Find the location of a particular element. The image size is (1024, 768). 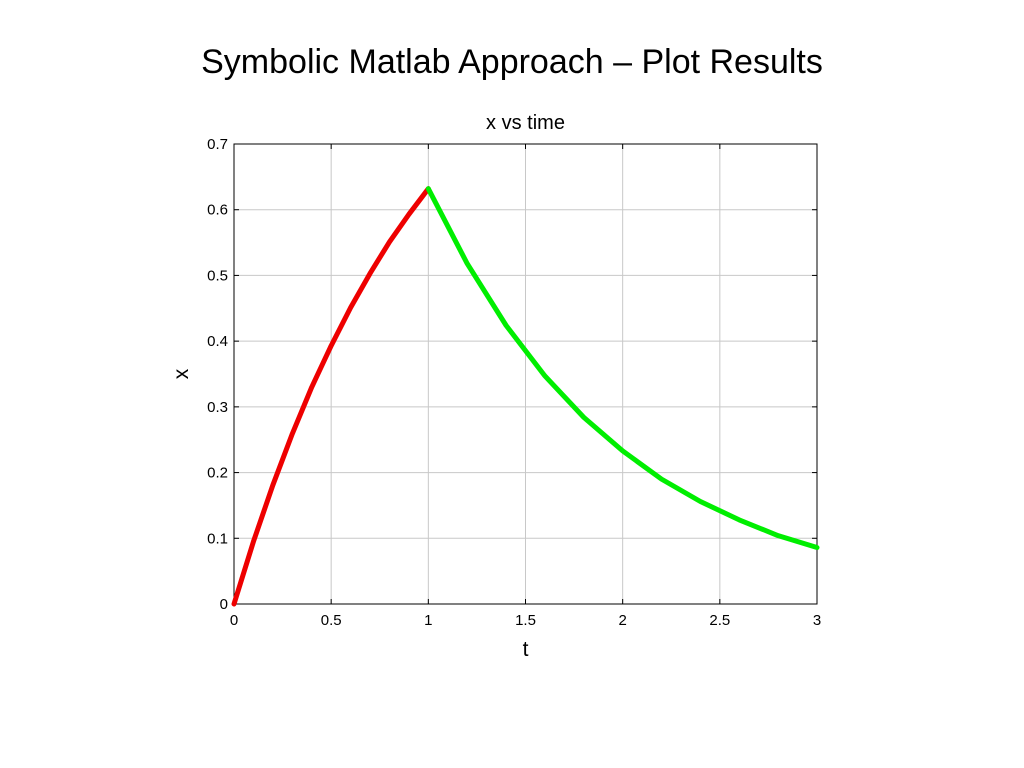

x-tick-label: 3 is located at coordinates (817, 620).